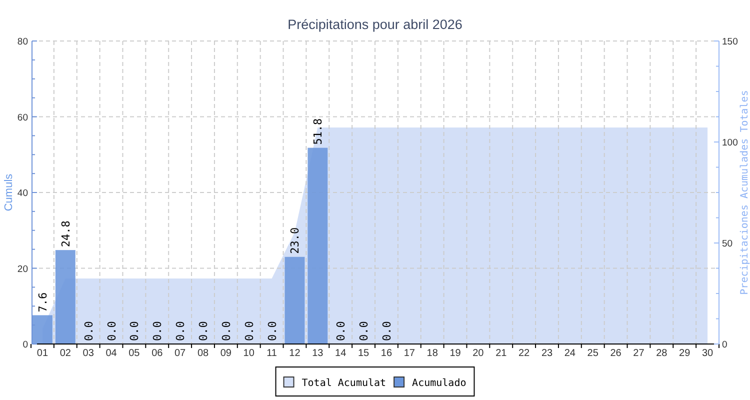 This screenshot has width=750, height=400. Describe the element at coordinates (134, 353) in the screenshot. I see `x-tick-label: 05` at that location.